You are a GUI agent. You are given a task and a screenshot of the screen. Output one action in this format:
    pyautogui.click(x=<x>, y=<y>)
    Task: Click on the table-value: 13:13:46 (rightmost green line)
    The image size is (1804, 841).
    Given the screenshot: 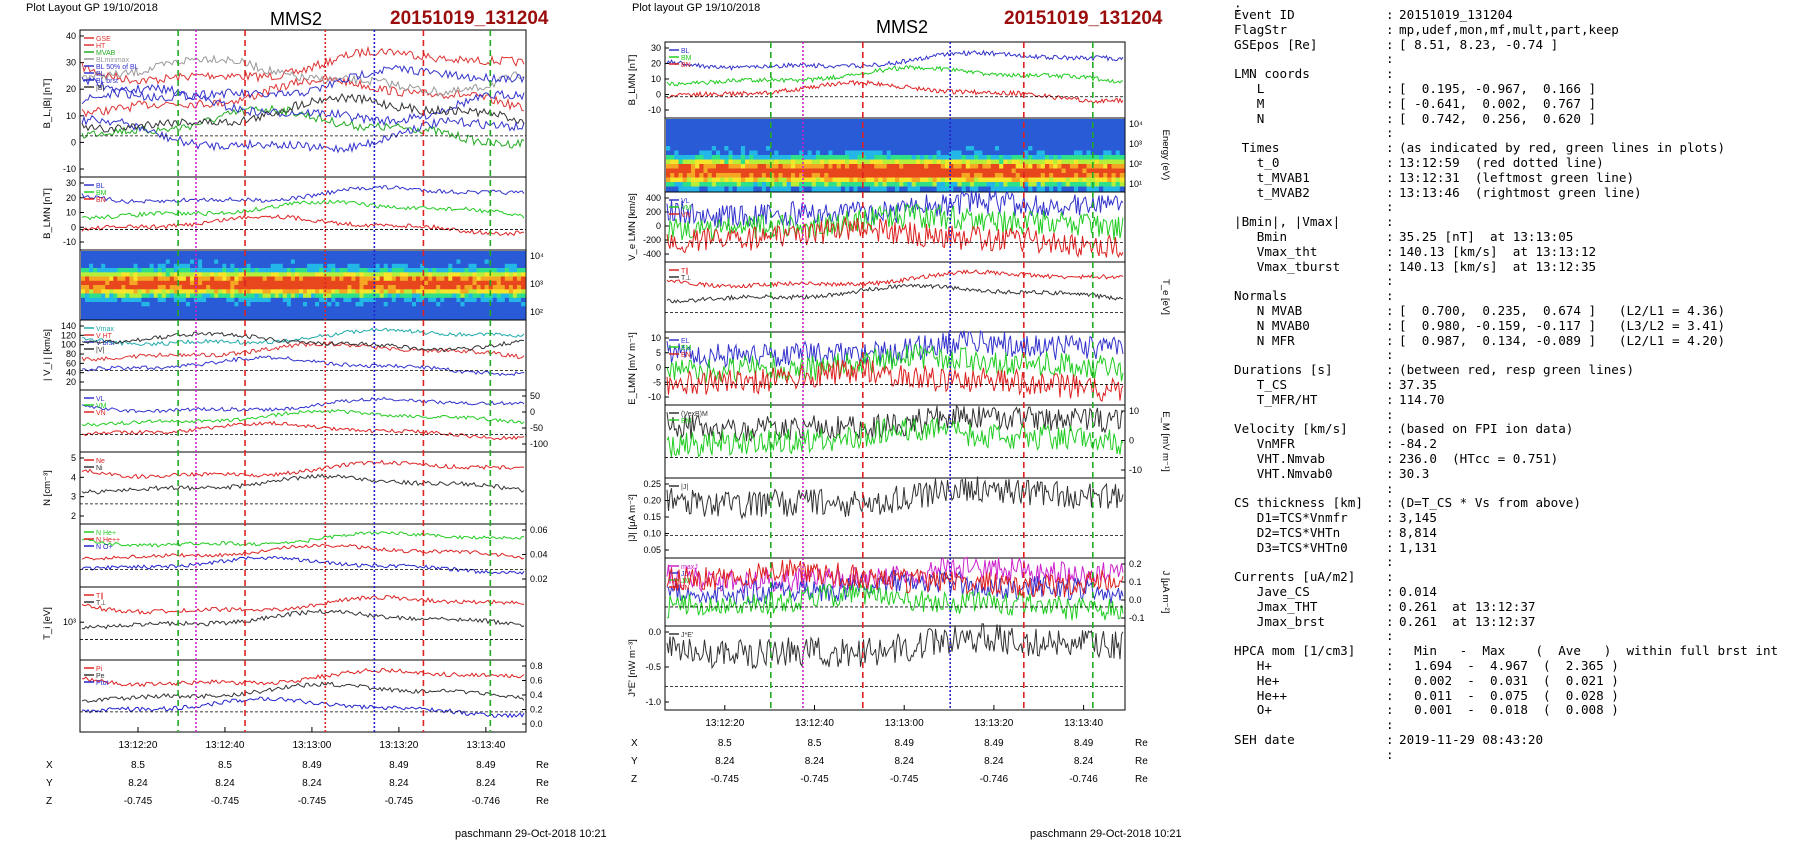 What is the action you would take?
    pyautogui.click(x=1520, y=192)
    